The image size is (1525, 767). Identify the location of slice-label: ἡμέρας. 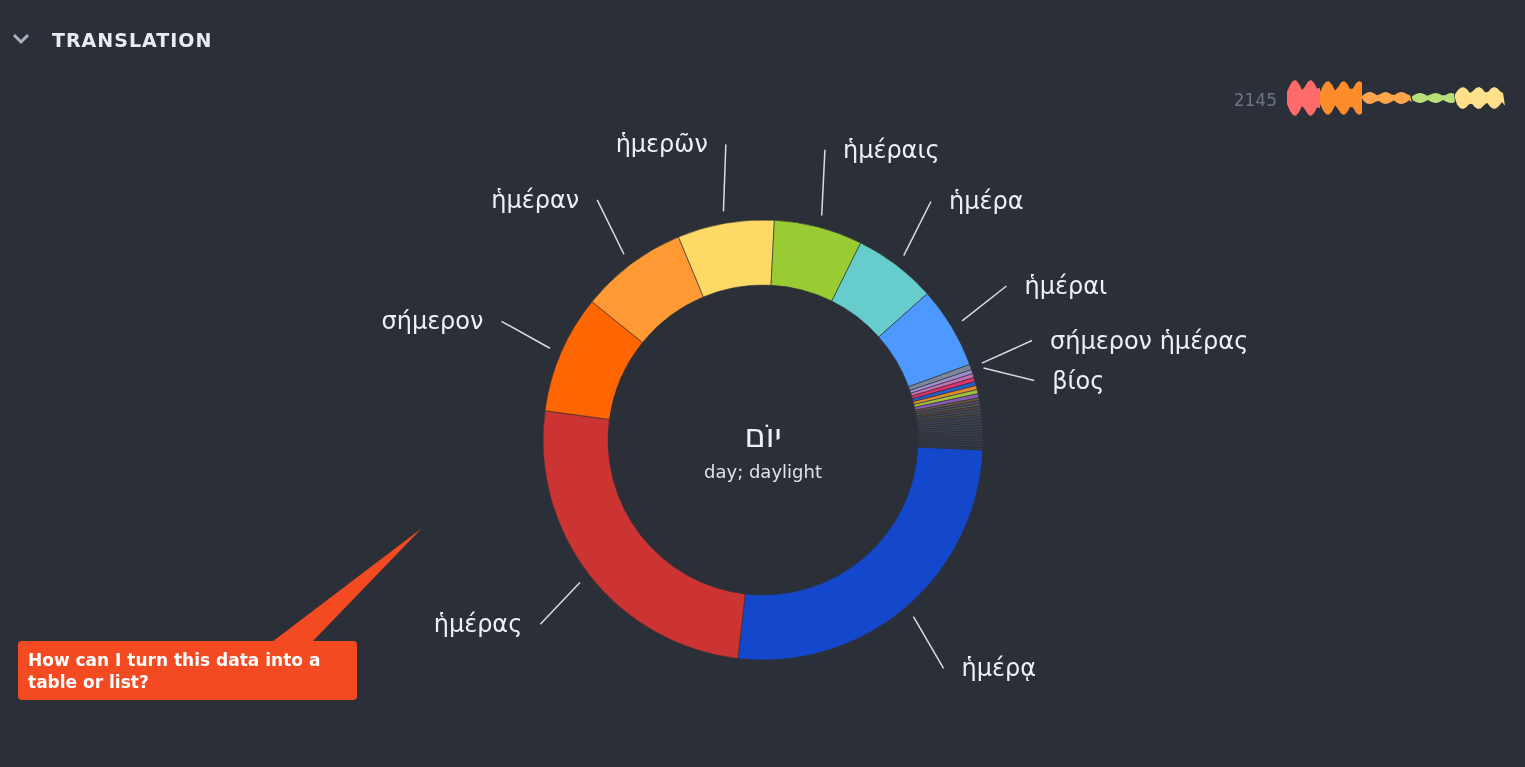
(478, 624).